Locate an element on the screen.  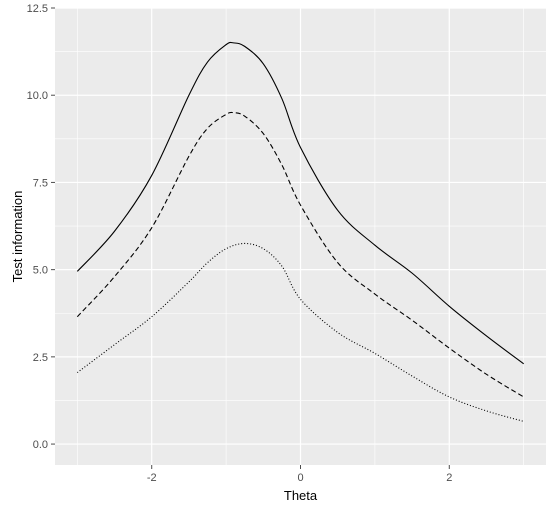
y-tick-label: 5.0 is located at coordinates (40, 271).